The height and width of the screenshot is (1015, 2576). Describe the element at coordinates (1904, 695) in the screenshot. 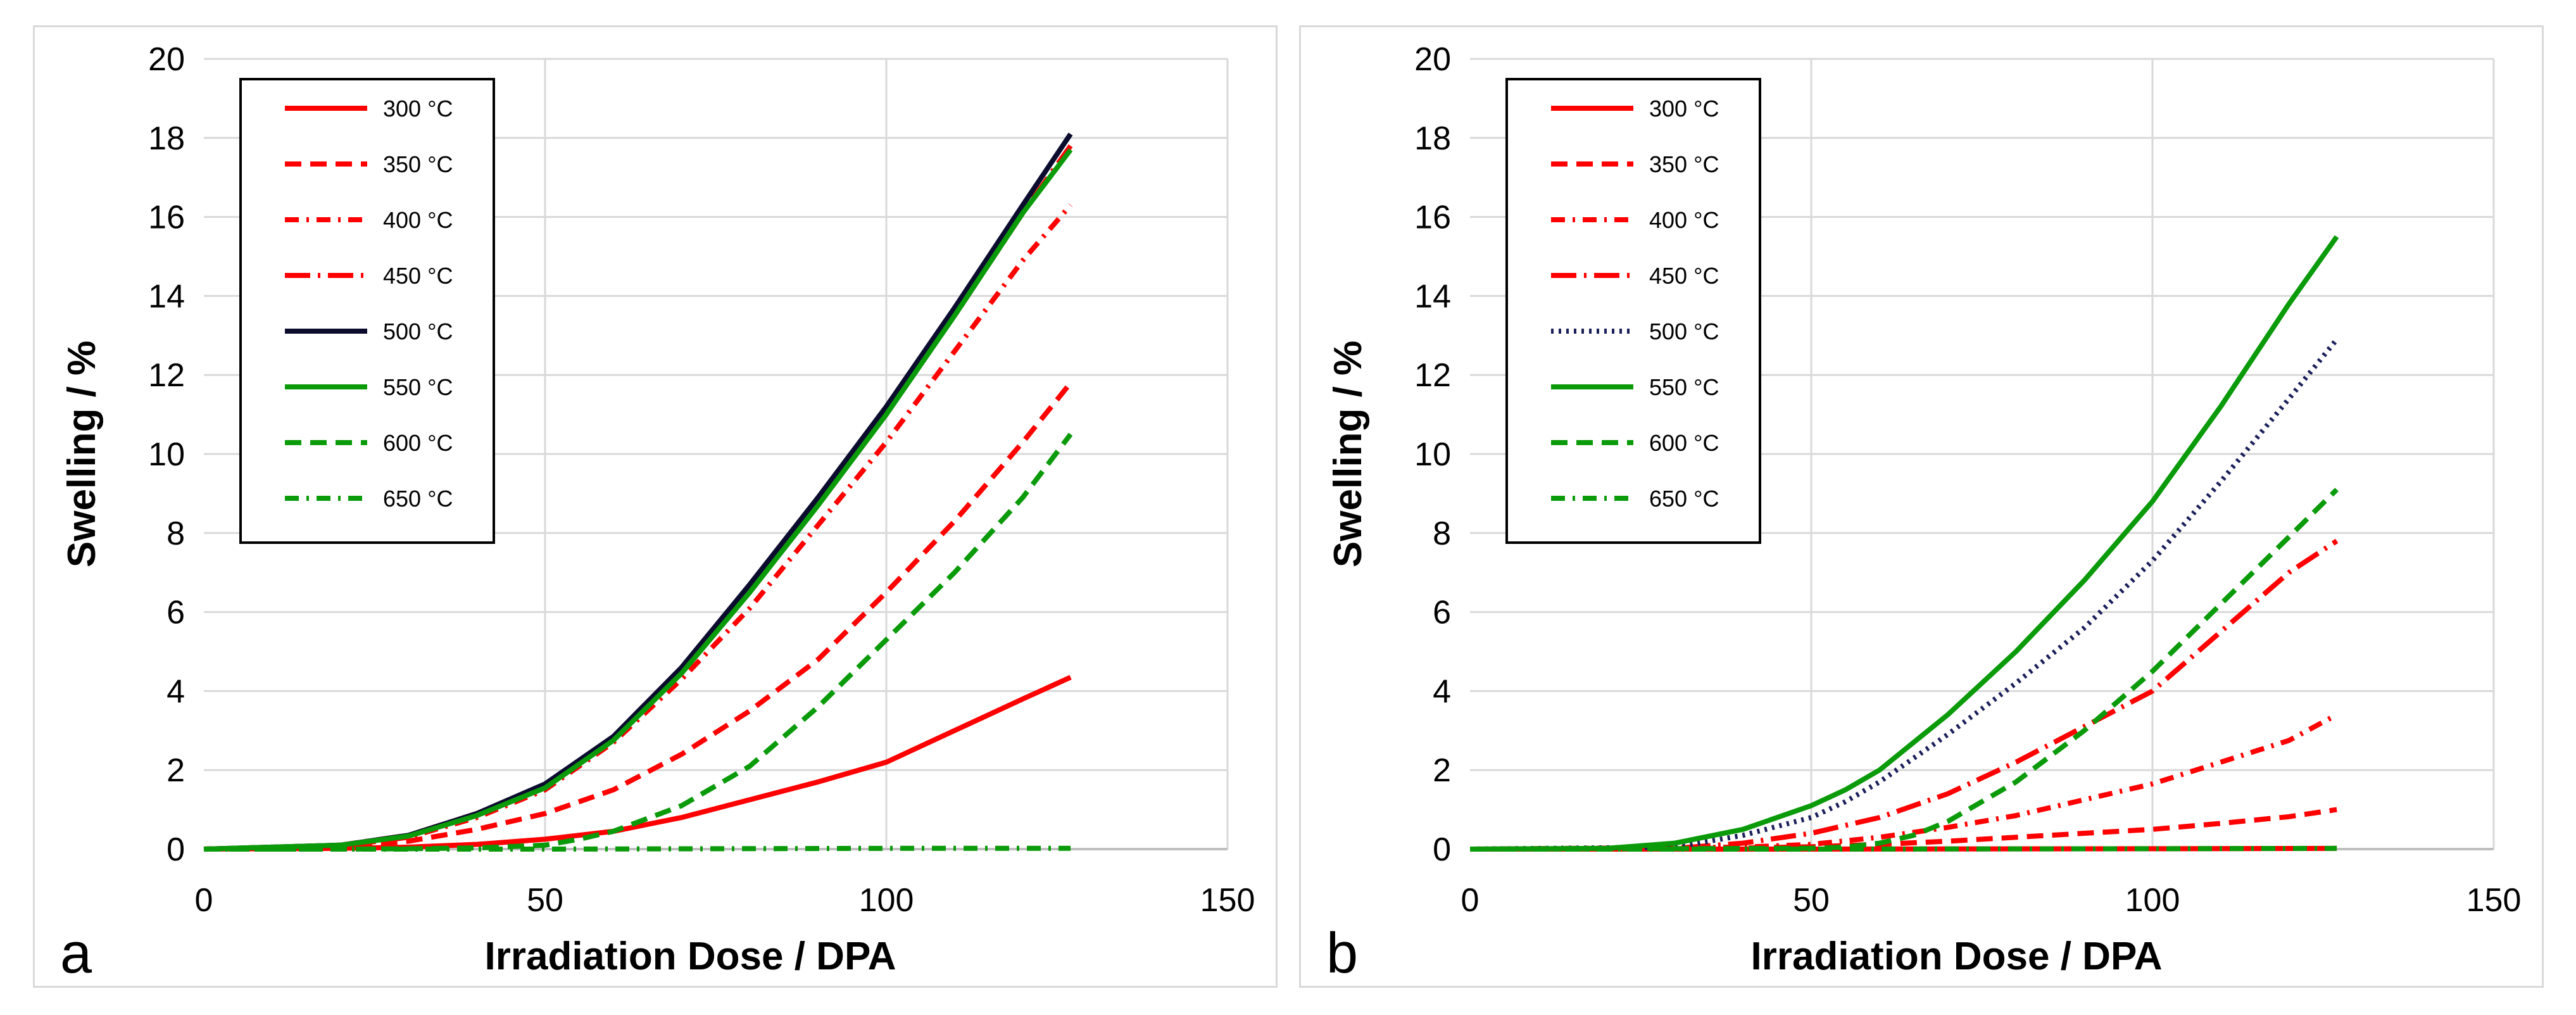

I see `series-line-450c` at that location.